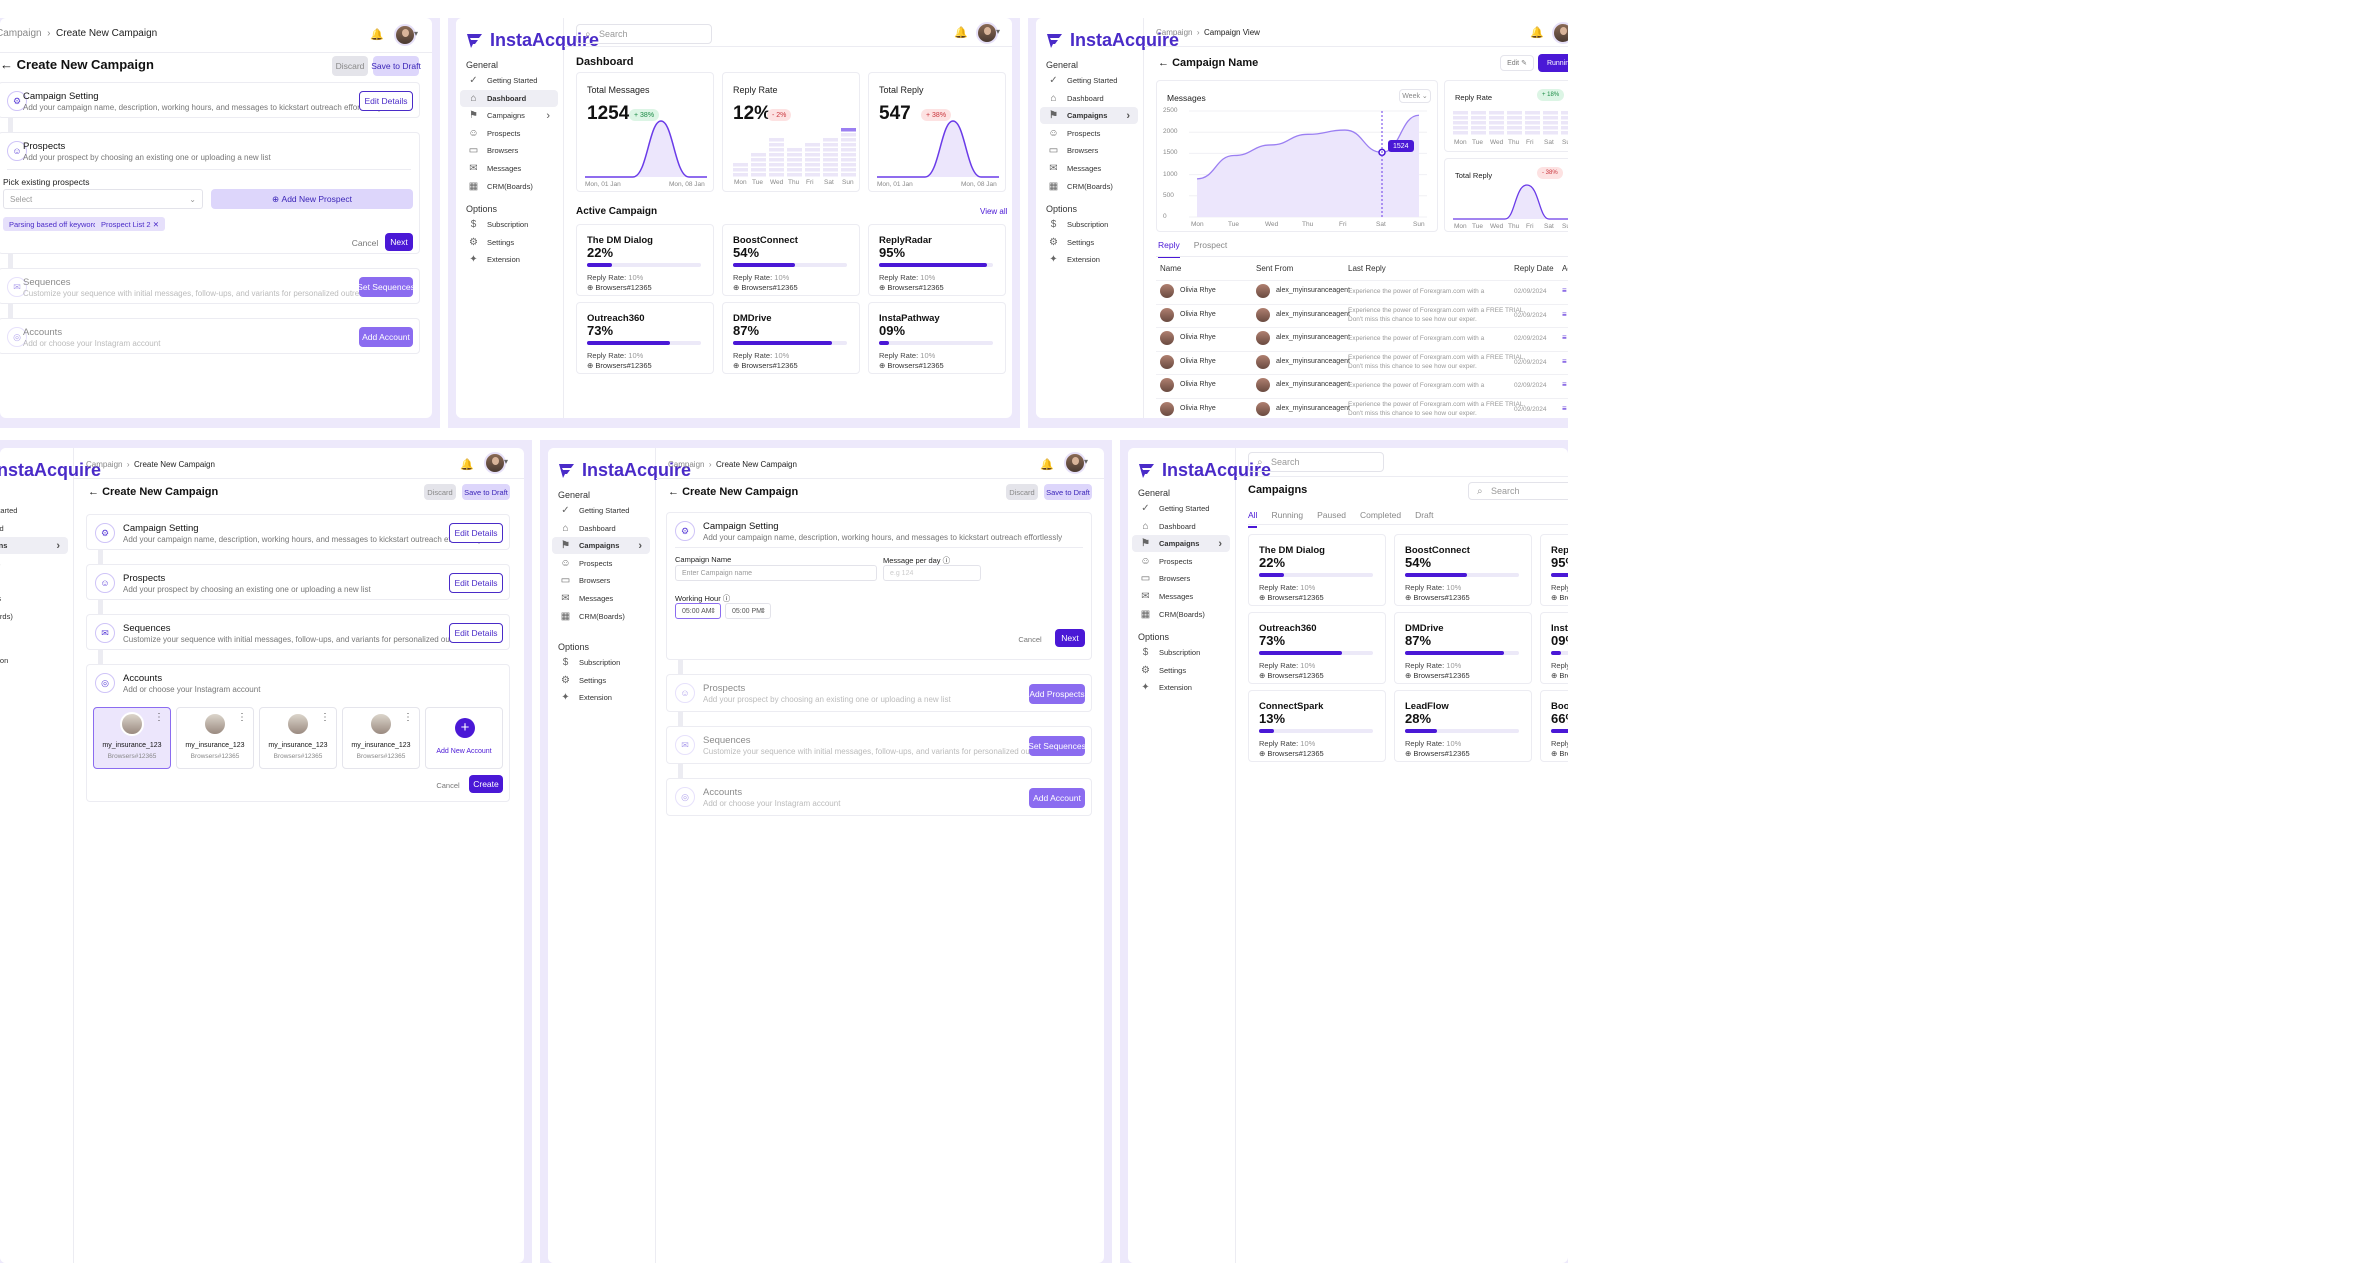 The image size is (2367, 1263). Describe the element at coordinates (464, 738) in the screenshot. I see `add-new-account-card: + Add New Account` at that location.